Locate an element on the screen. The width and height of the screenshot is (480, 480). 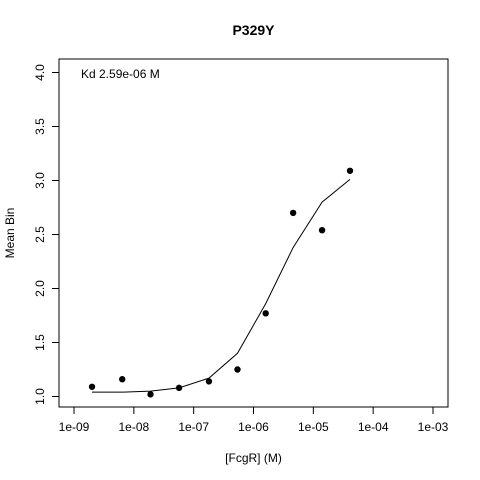
x-tick-label: 1e-07 is located at coordinates (193, 427).